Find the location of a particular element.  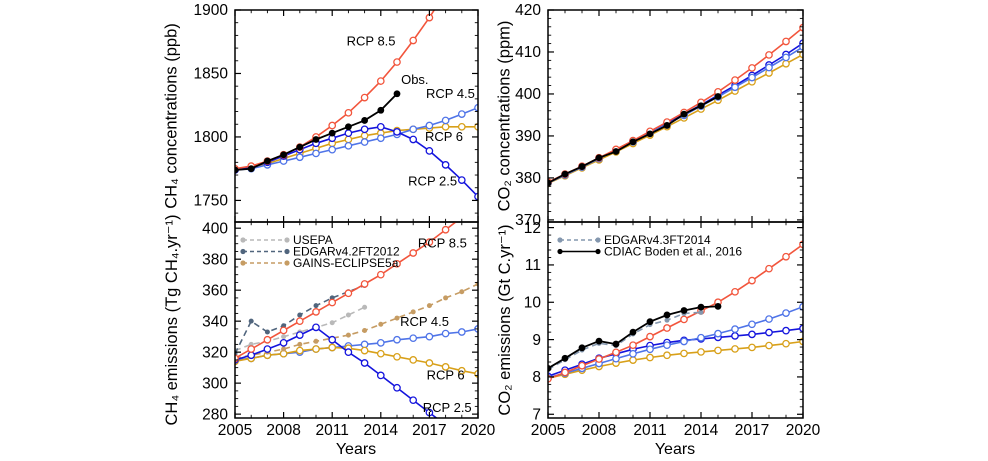

series-rcp25 is located at coordinates (336, 370).